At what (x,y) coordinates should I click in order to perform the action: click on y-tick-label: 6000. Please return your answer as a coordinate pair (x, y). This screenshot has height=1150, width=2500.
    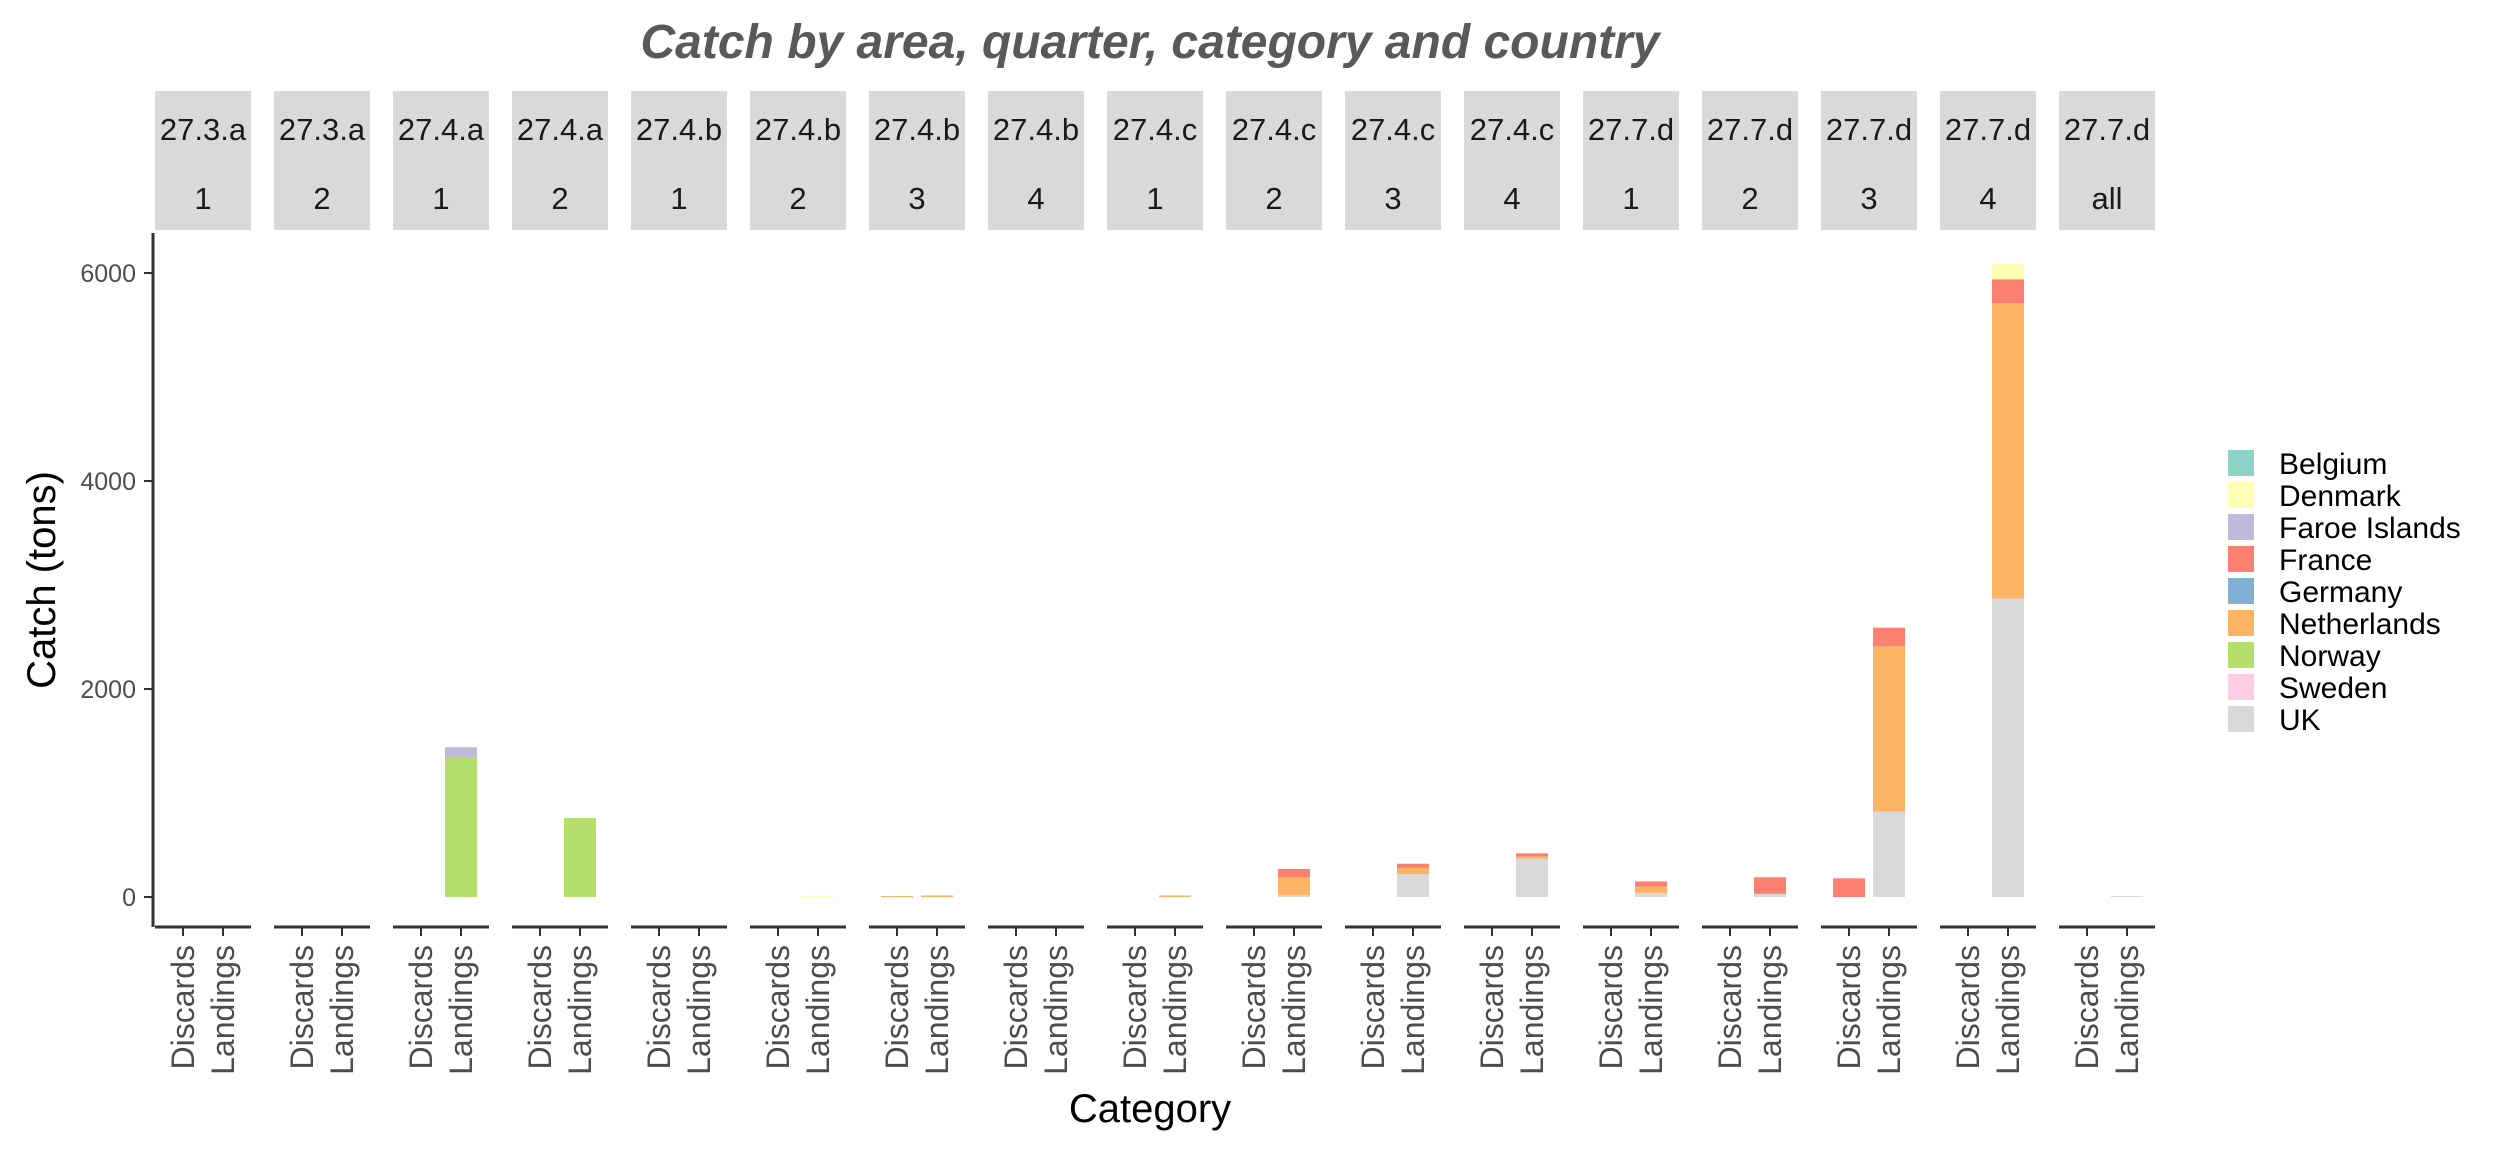
    Looking at the image, I should click on (108, 274).